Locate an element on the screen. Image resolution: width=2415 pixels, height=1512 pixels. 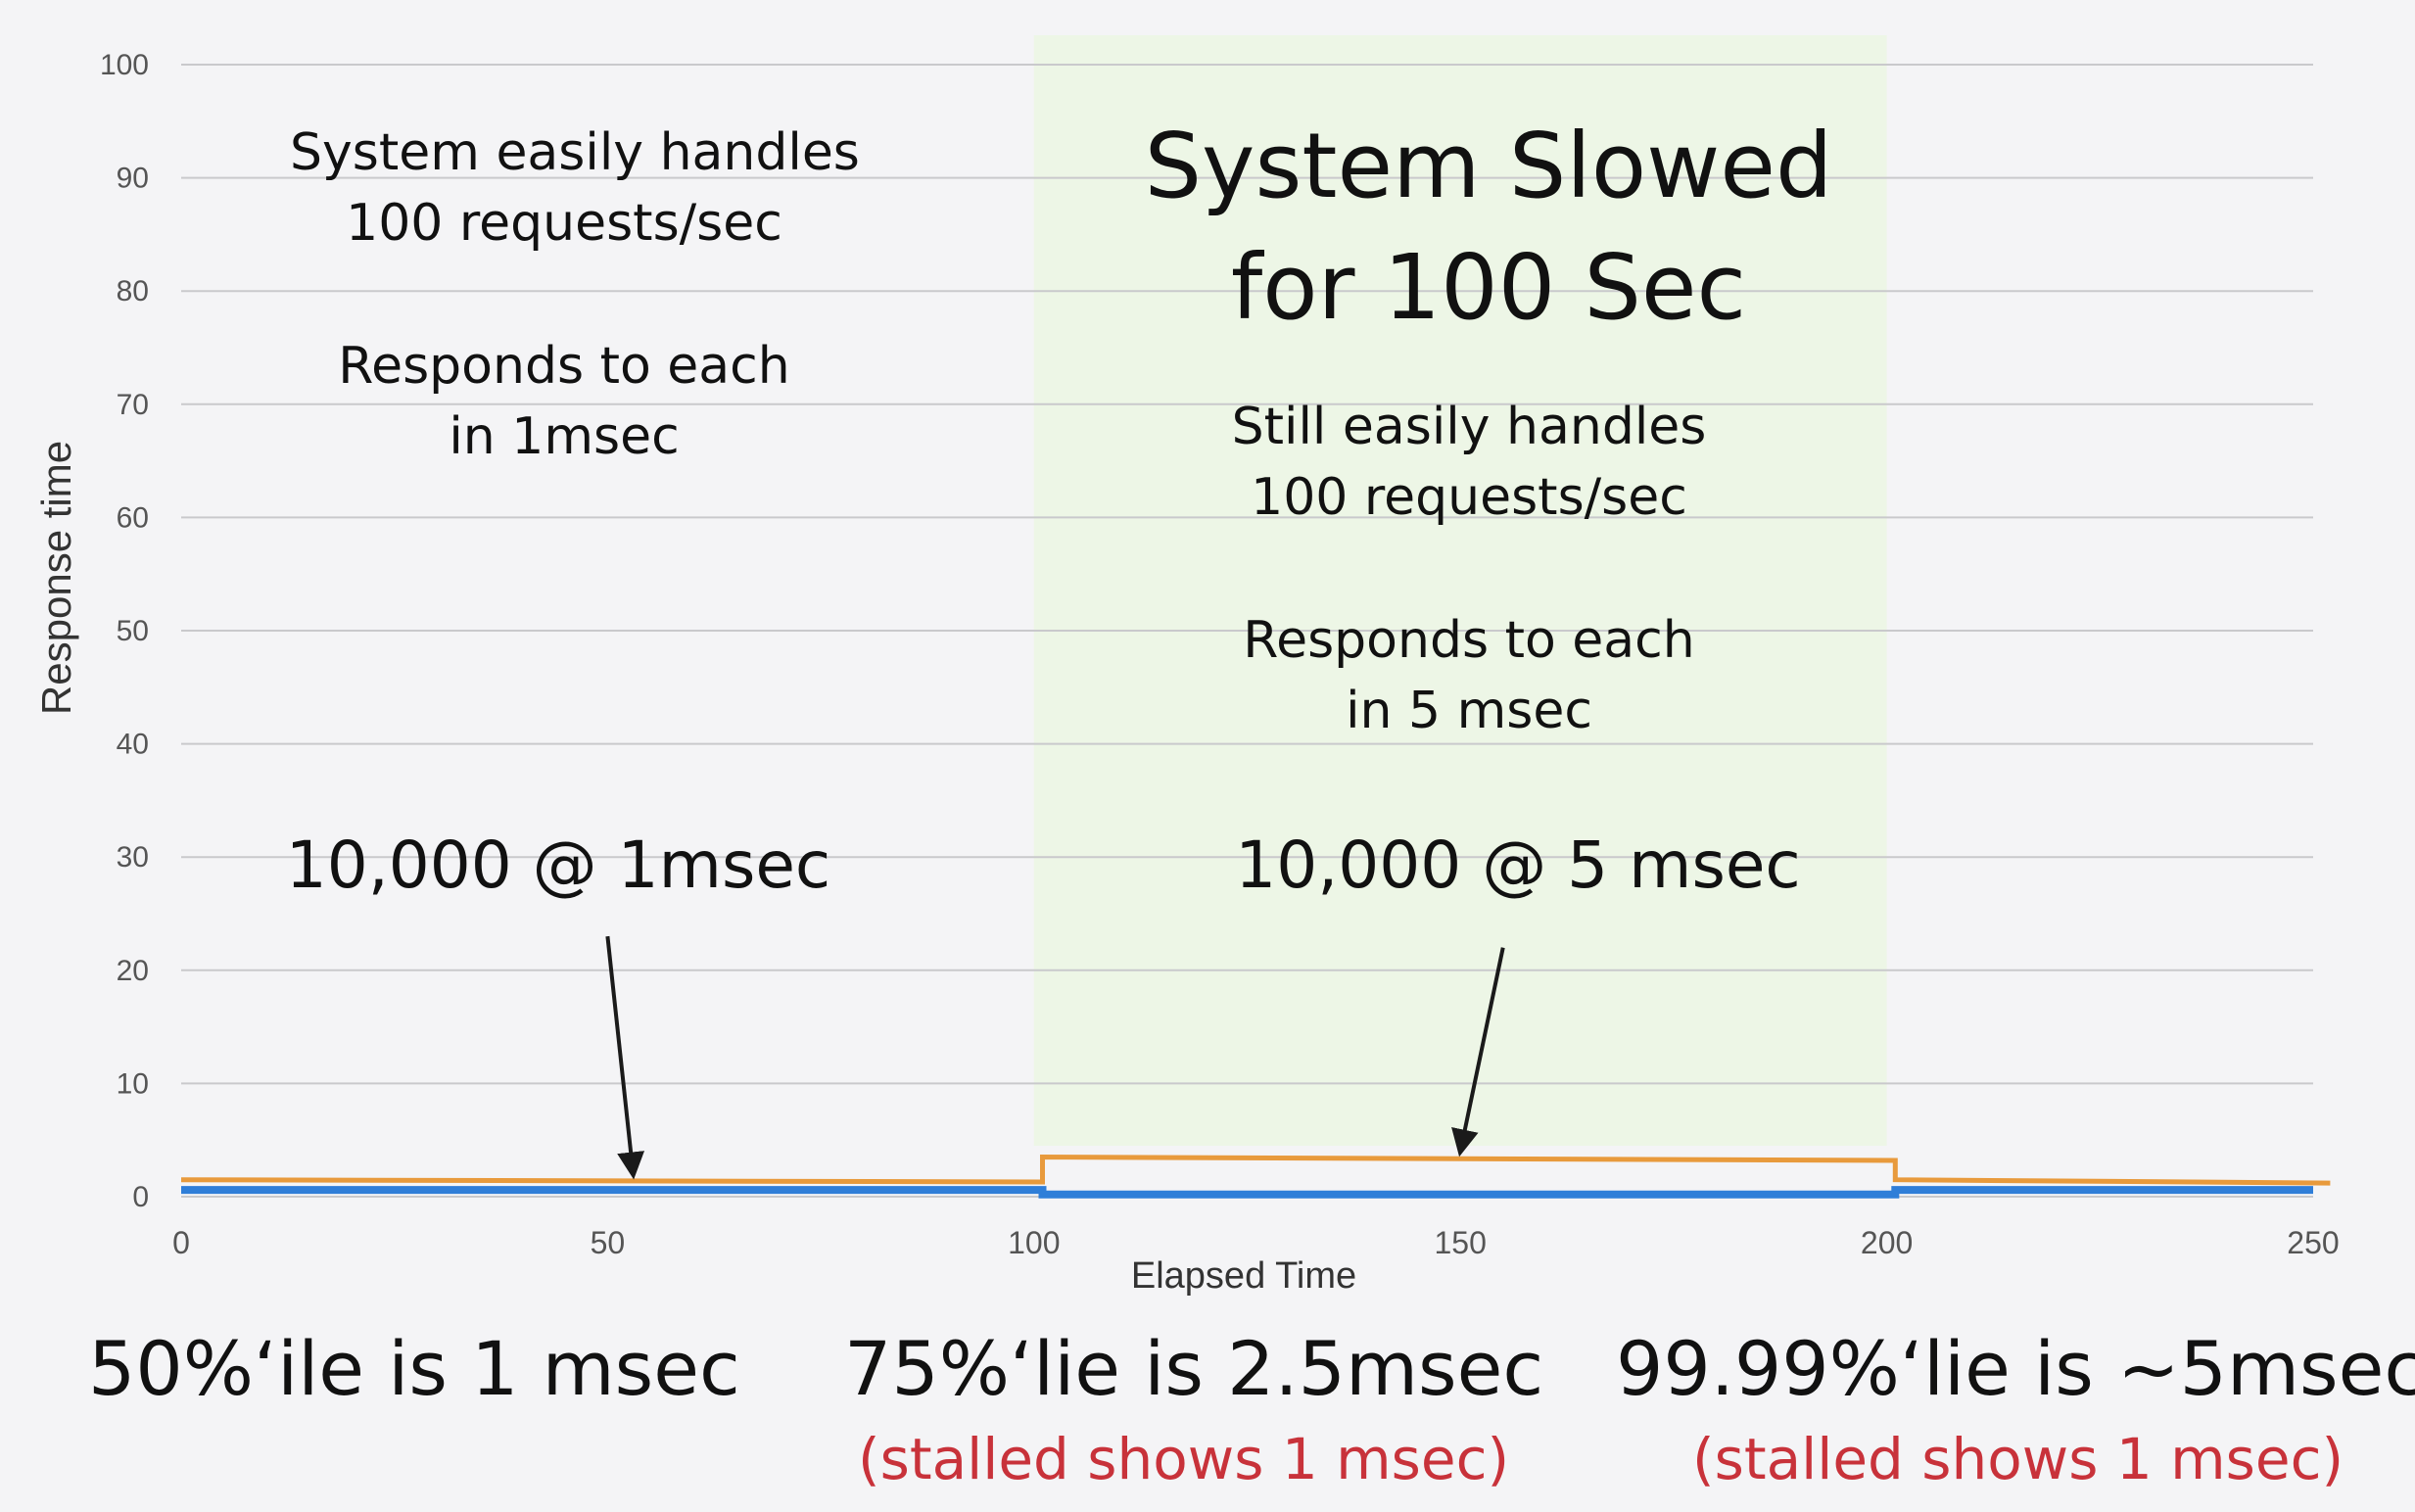
middle-title-line-1: System Slowed is located at coordinates (1488, 166).